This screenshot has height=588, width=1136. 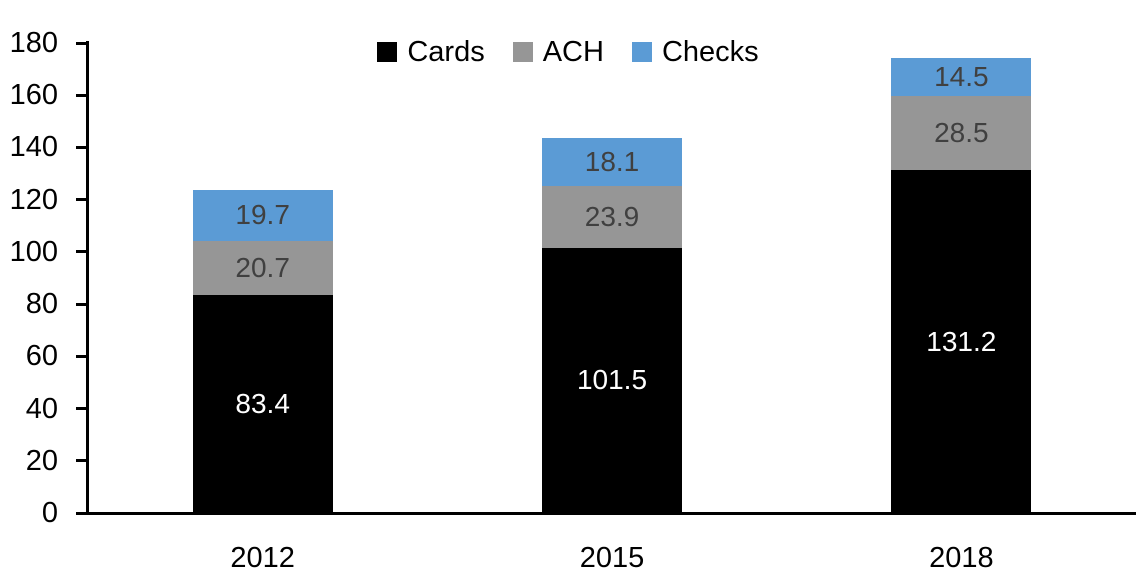 I want to click on bar-segment-ach-2015: 23.9, so click(x=612, y=216).